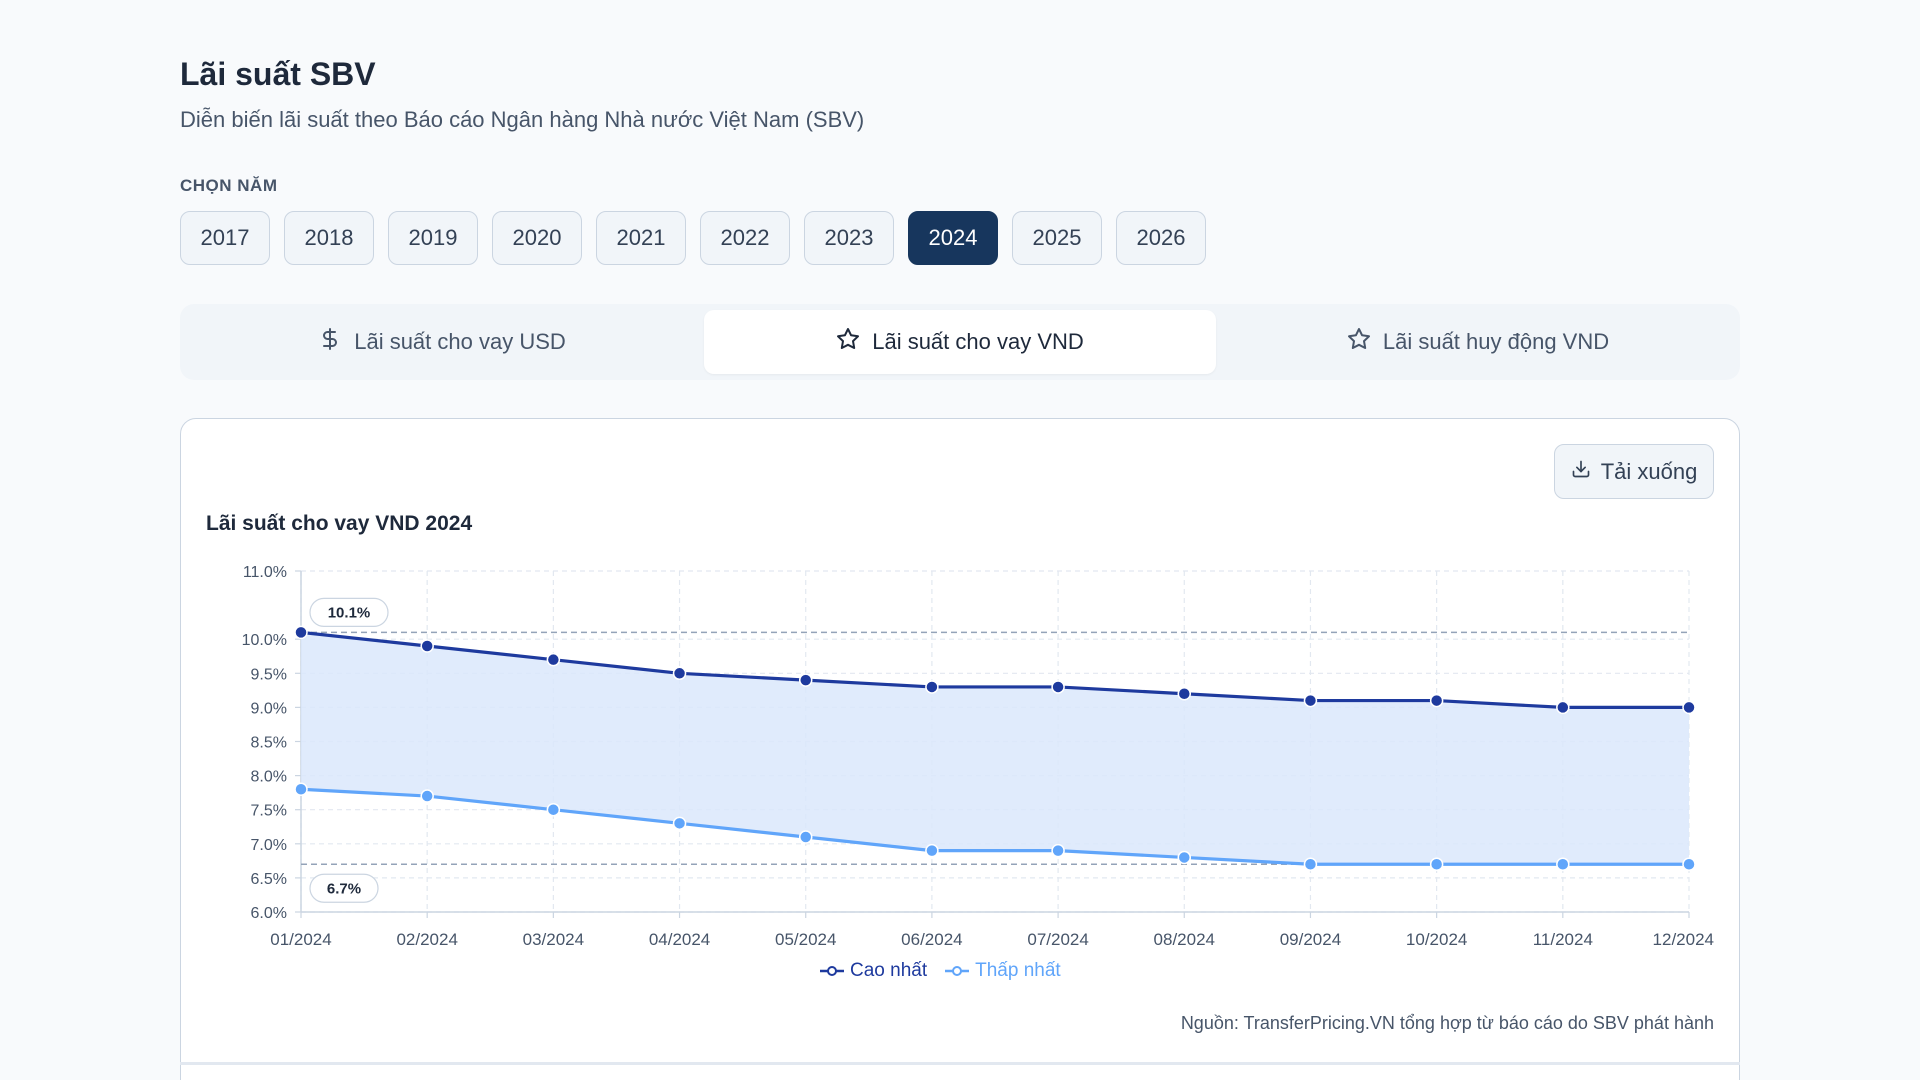 This screenshot has height=1080, width=1920. What do you see at coordinates (269, 743) in the screenshot?
I see `y-tick-label: 8.5%` at bounding box center [269, 743].